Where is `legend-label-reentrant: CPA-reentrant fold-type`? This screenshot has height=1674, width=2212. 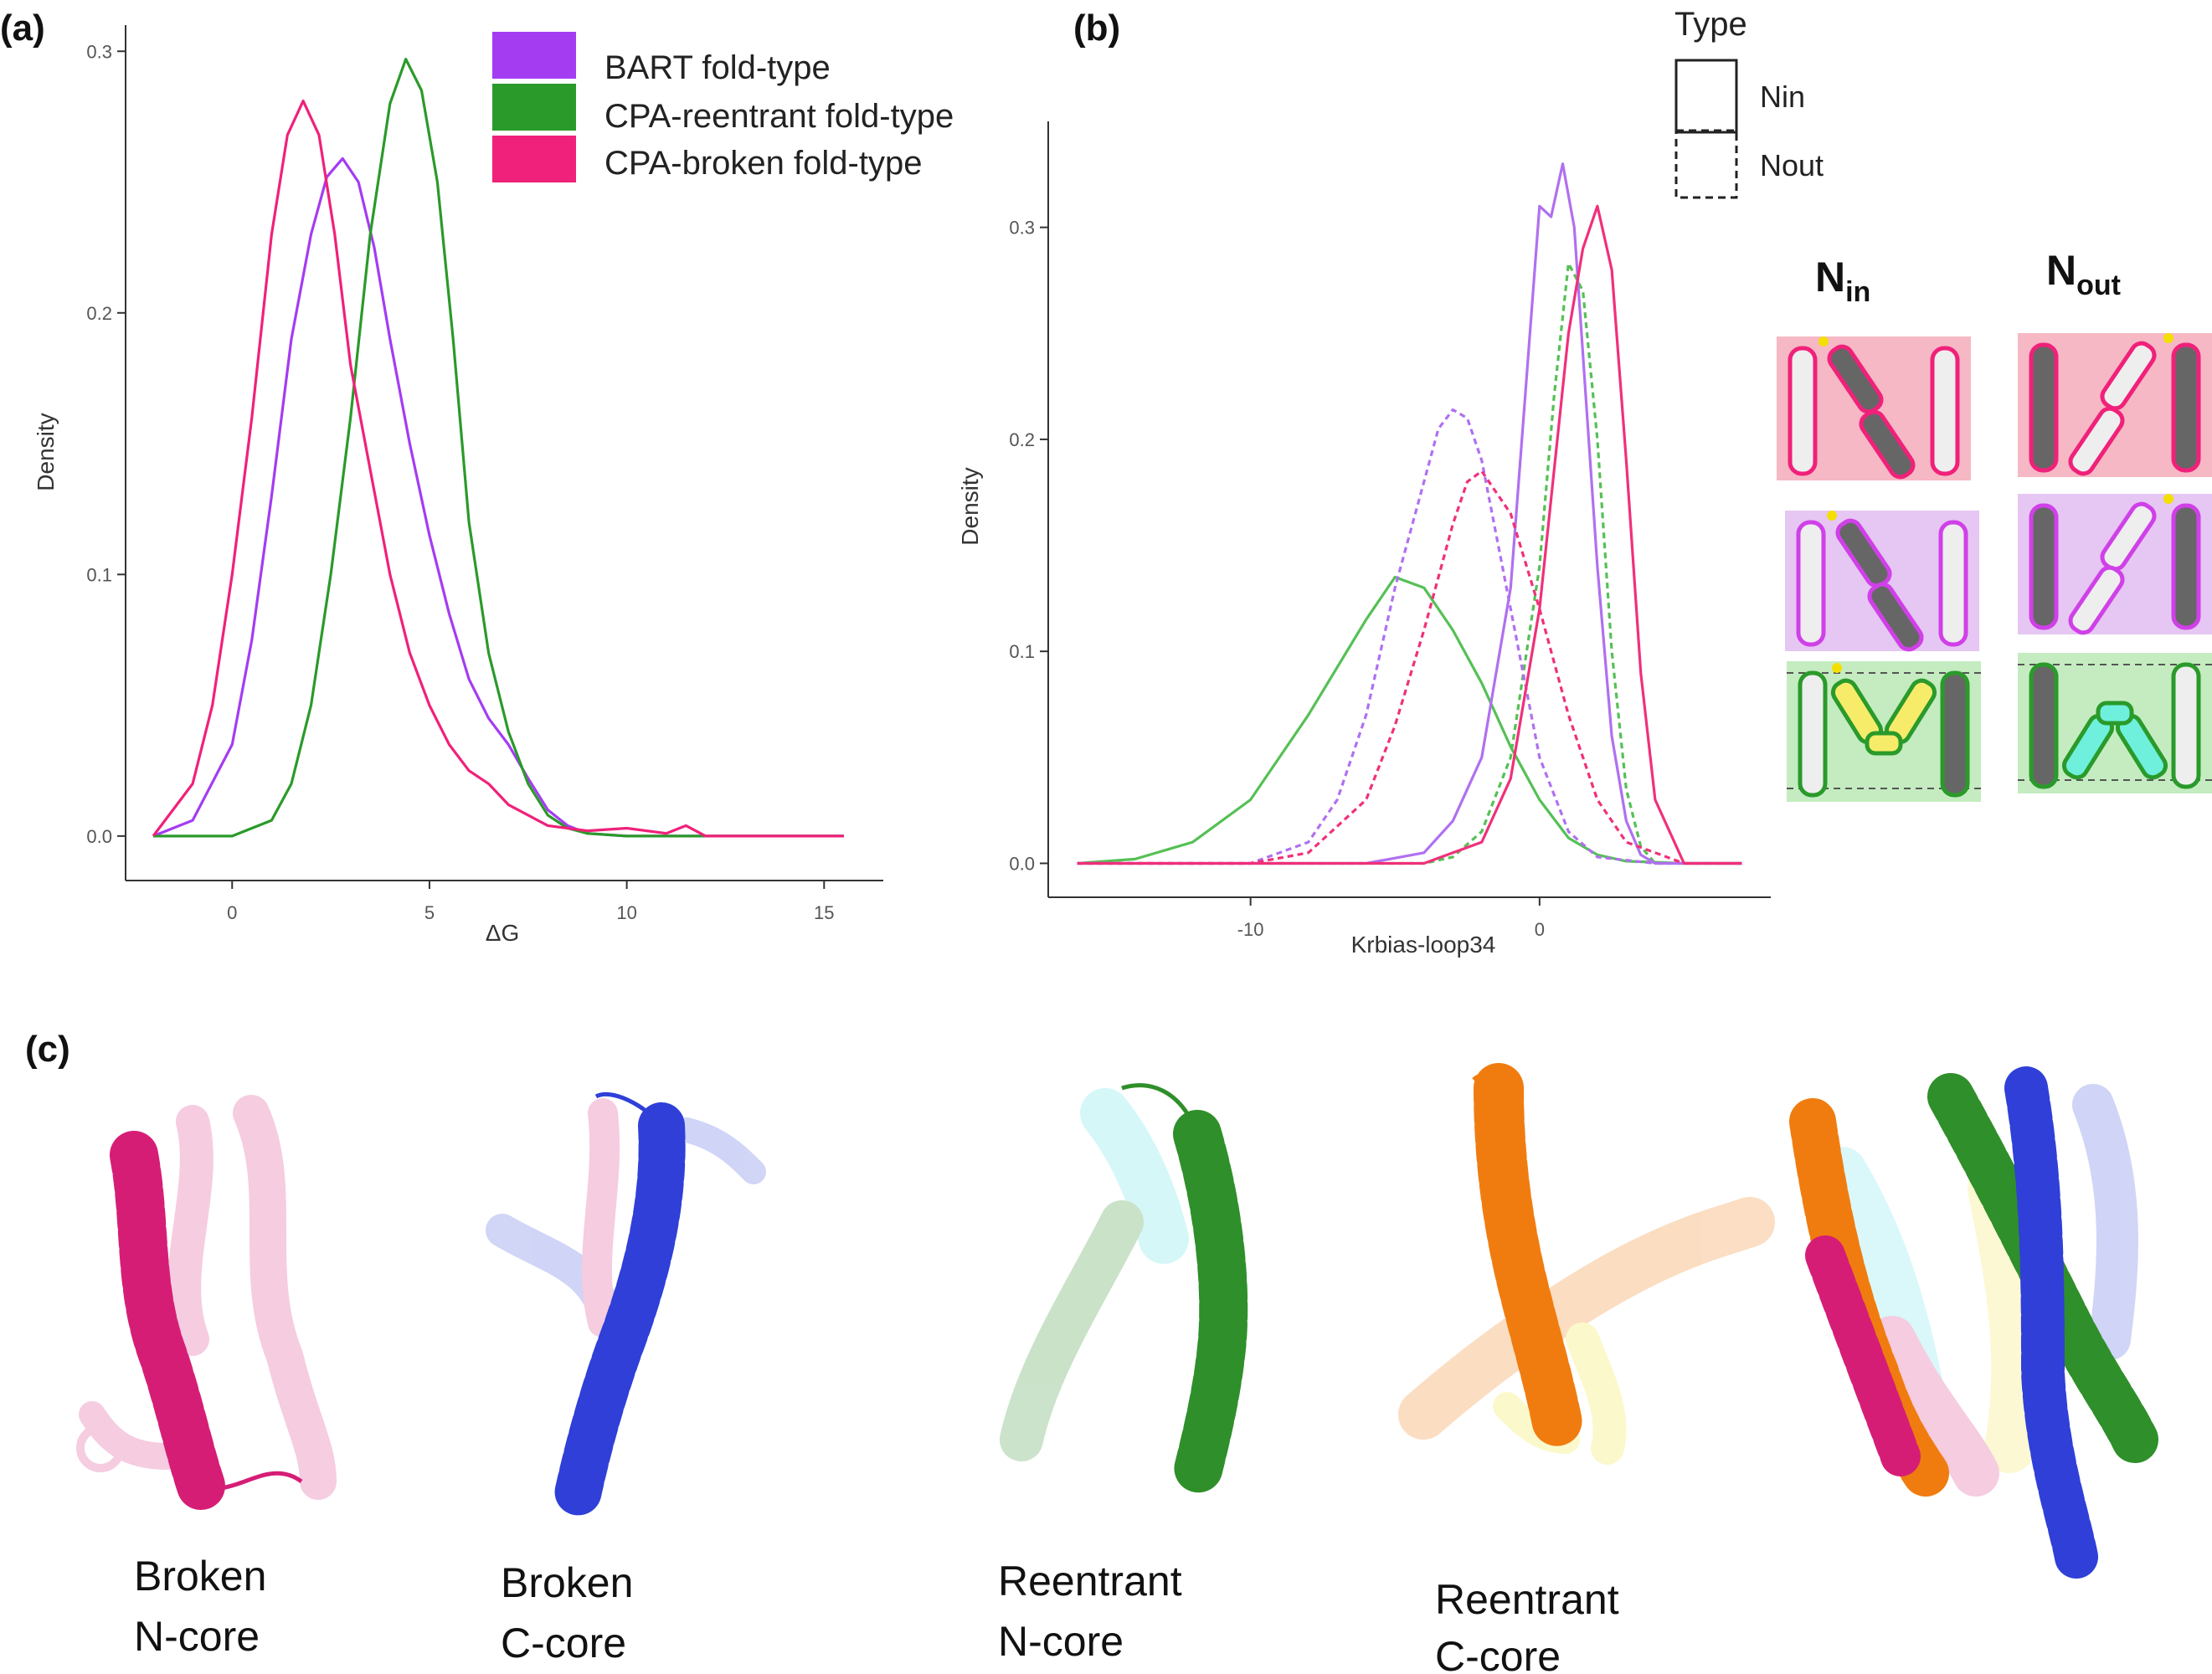 legend-label-reentrant: CPA-reentrant fold-type is located at coordinates (779, 116).